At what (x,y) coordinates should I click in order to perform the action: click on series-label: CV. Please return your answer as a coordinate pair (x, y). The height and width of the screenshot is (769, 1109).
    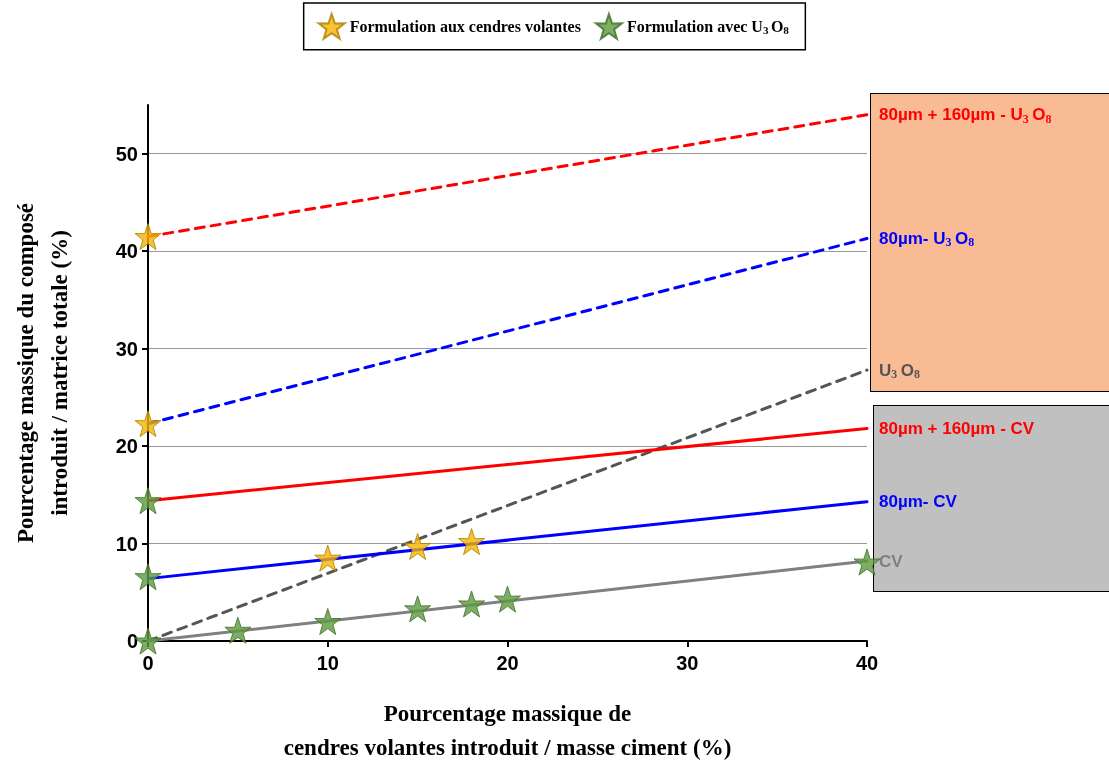
    Looking at the image, I should click on (891, 561).